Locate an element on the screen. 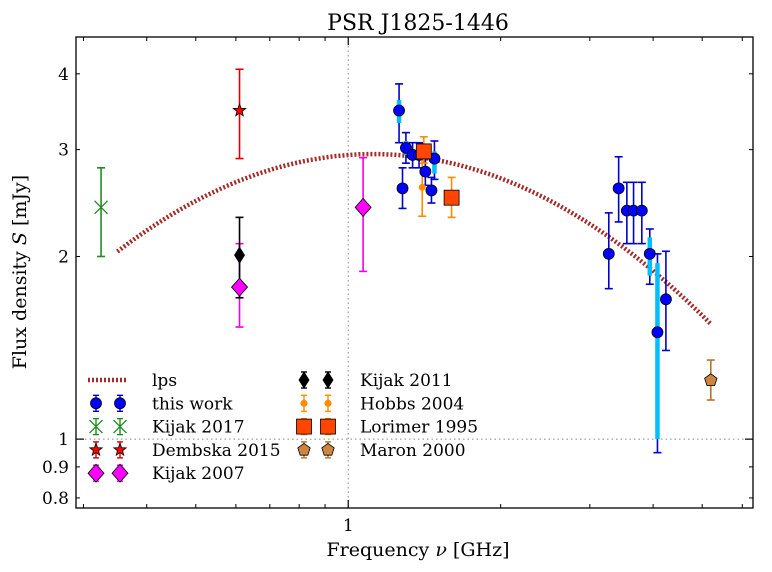 The height and width of the screenshot is (572, 772). legend-entry-lps: lps is located at coordinates (132, 381).